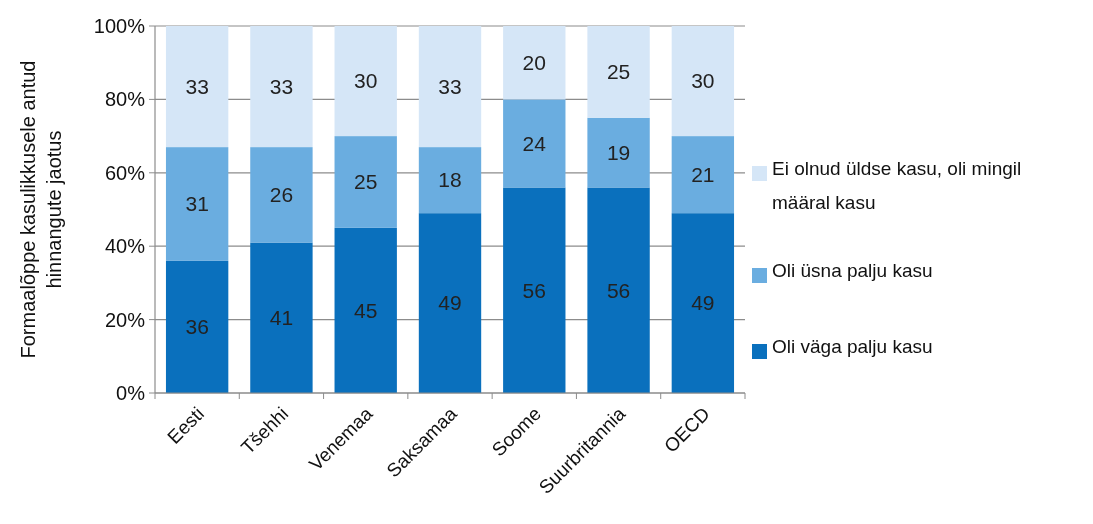  I want to click on y-tick-label: 40%, so click(125, 246).